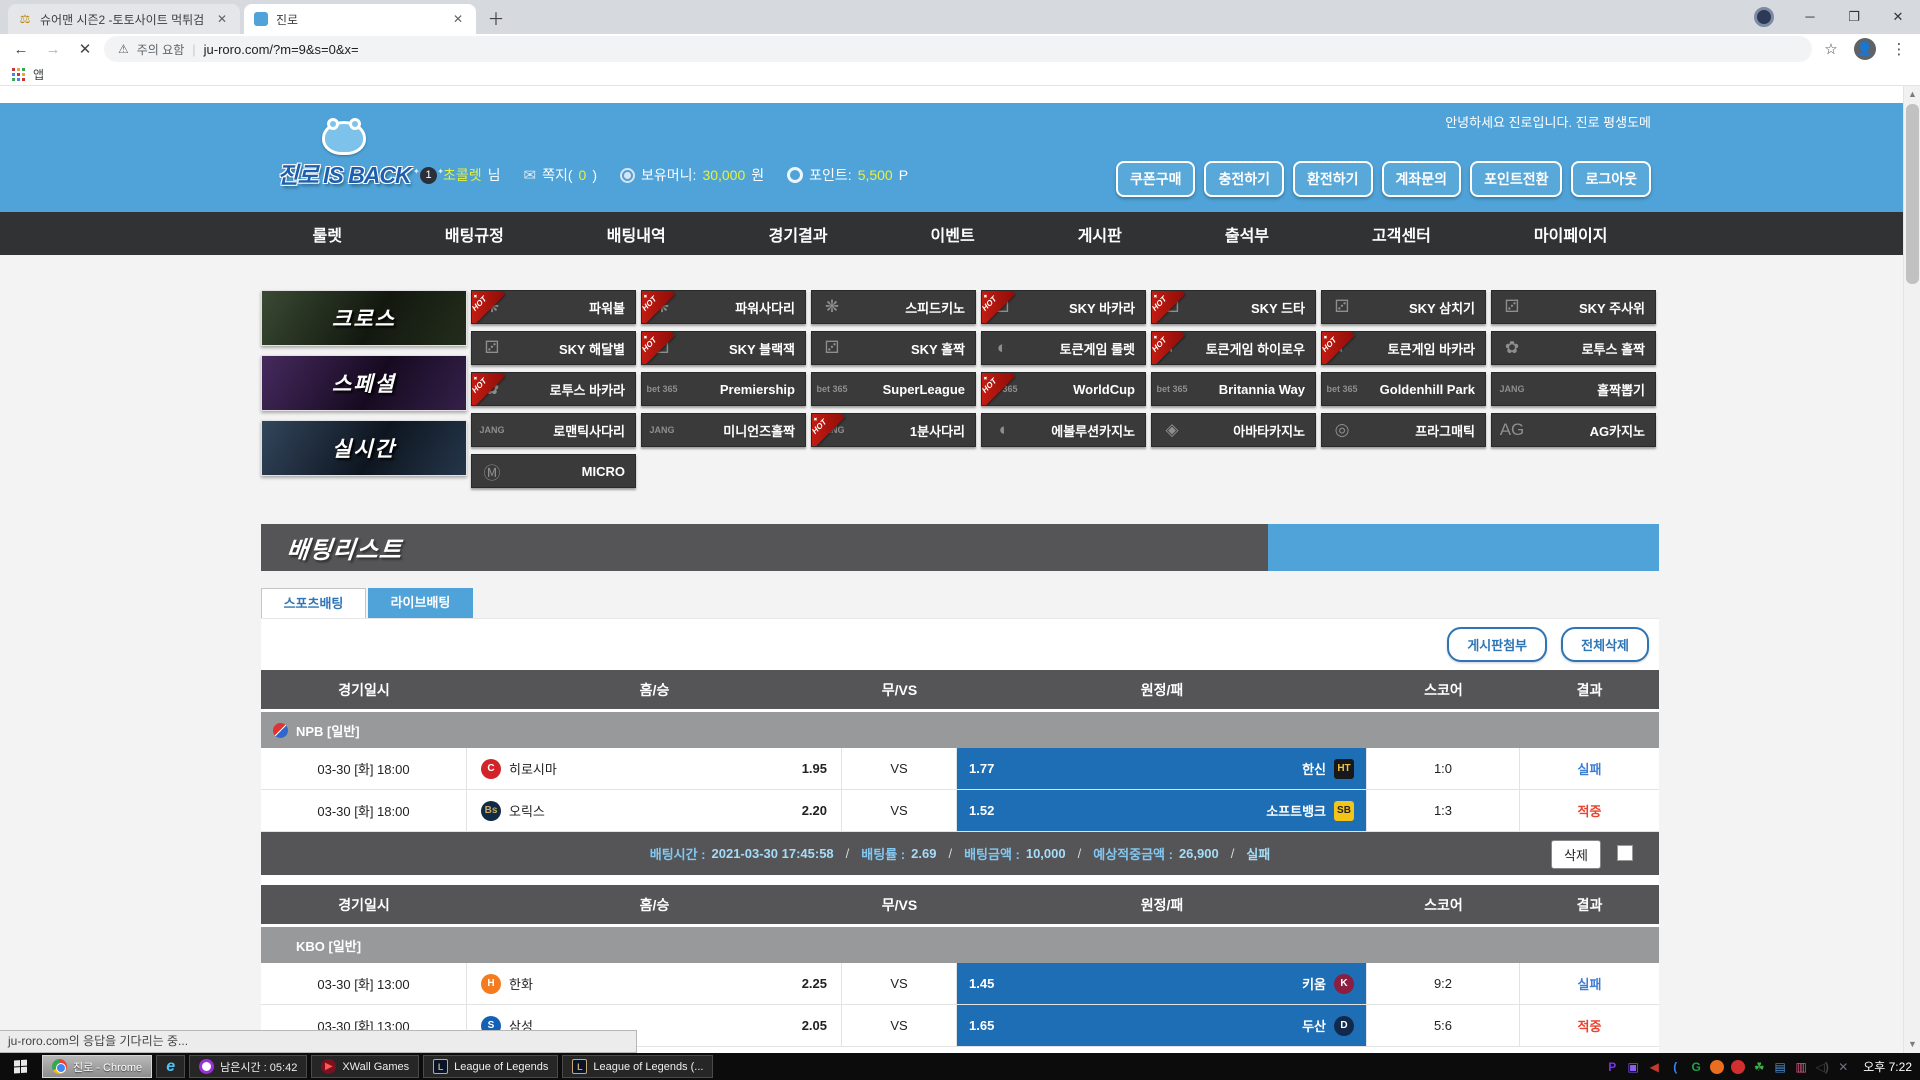  I want to click on scroll-up-icon: ▲, so click(1912, 94).